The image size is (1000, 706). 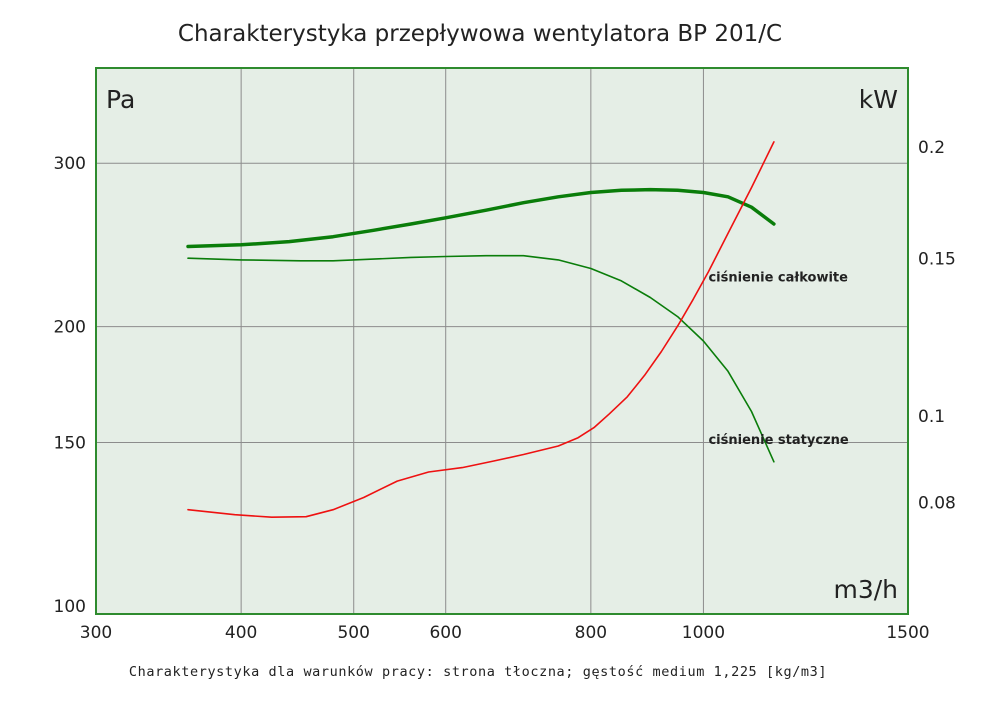 I want to click on y2-tick-label: 0.2, so click(x=931, y=148).